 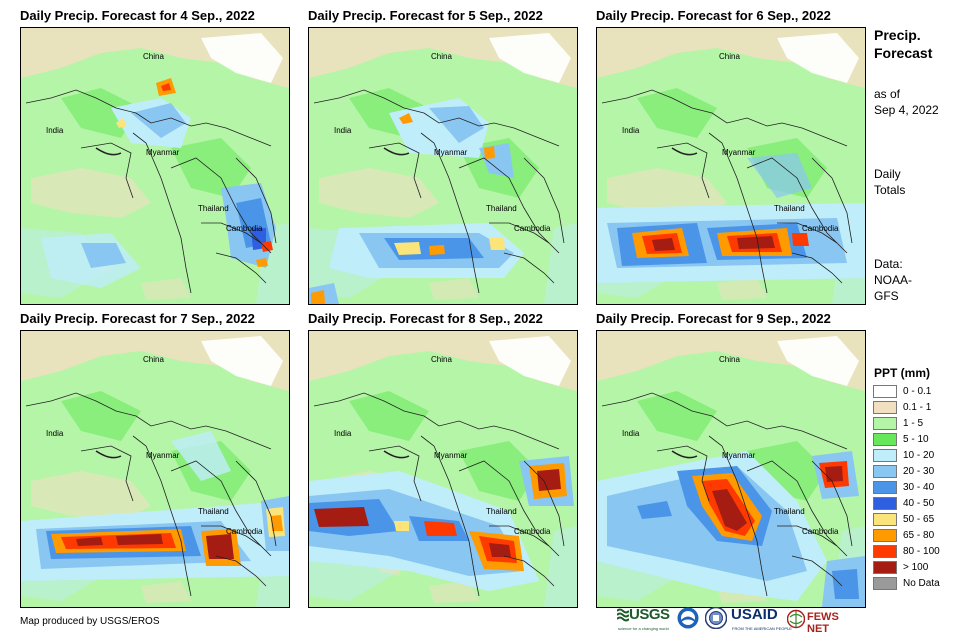 What do you see at coordinates (916, 567) in the screenshot?
I see `legend-label: > 100` at bounding box center [916, 567].